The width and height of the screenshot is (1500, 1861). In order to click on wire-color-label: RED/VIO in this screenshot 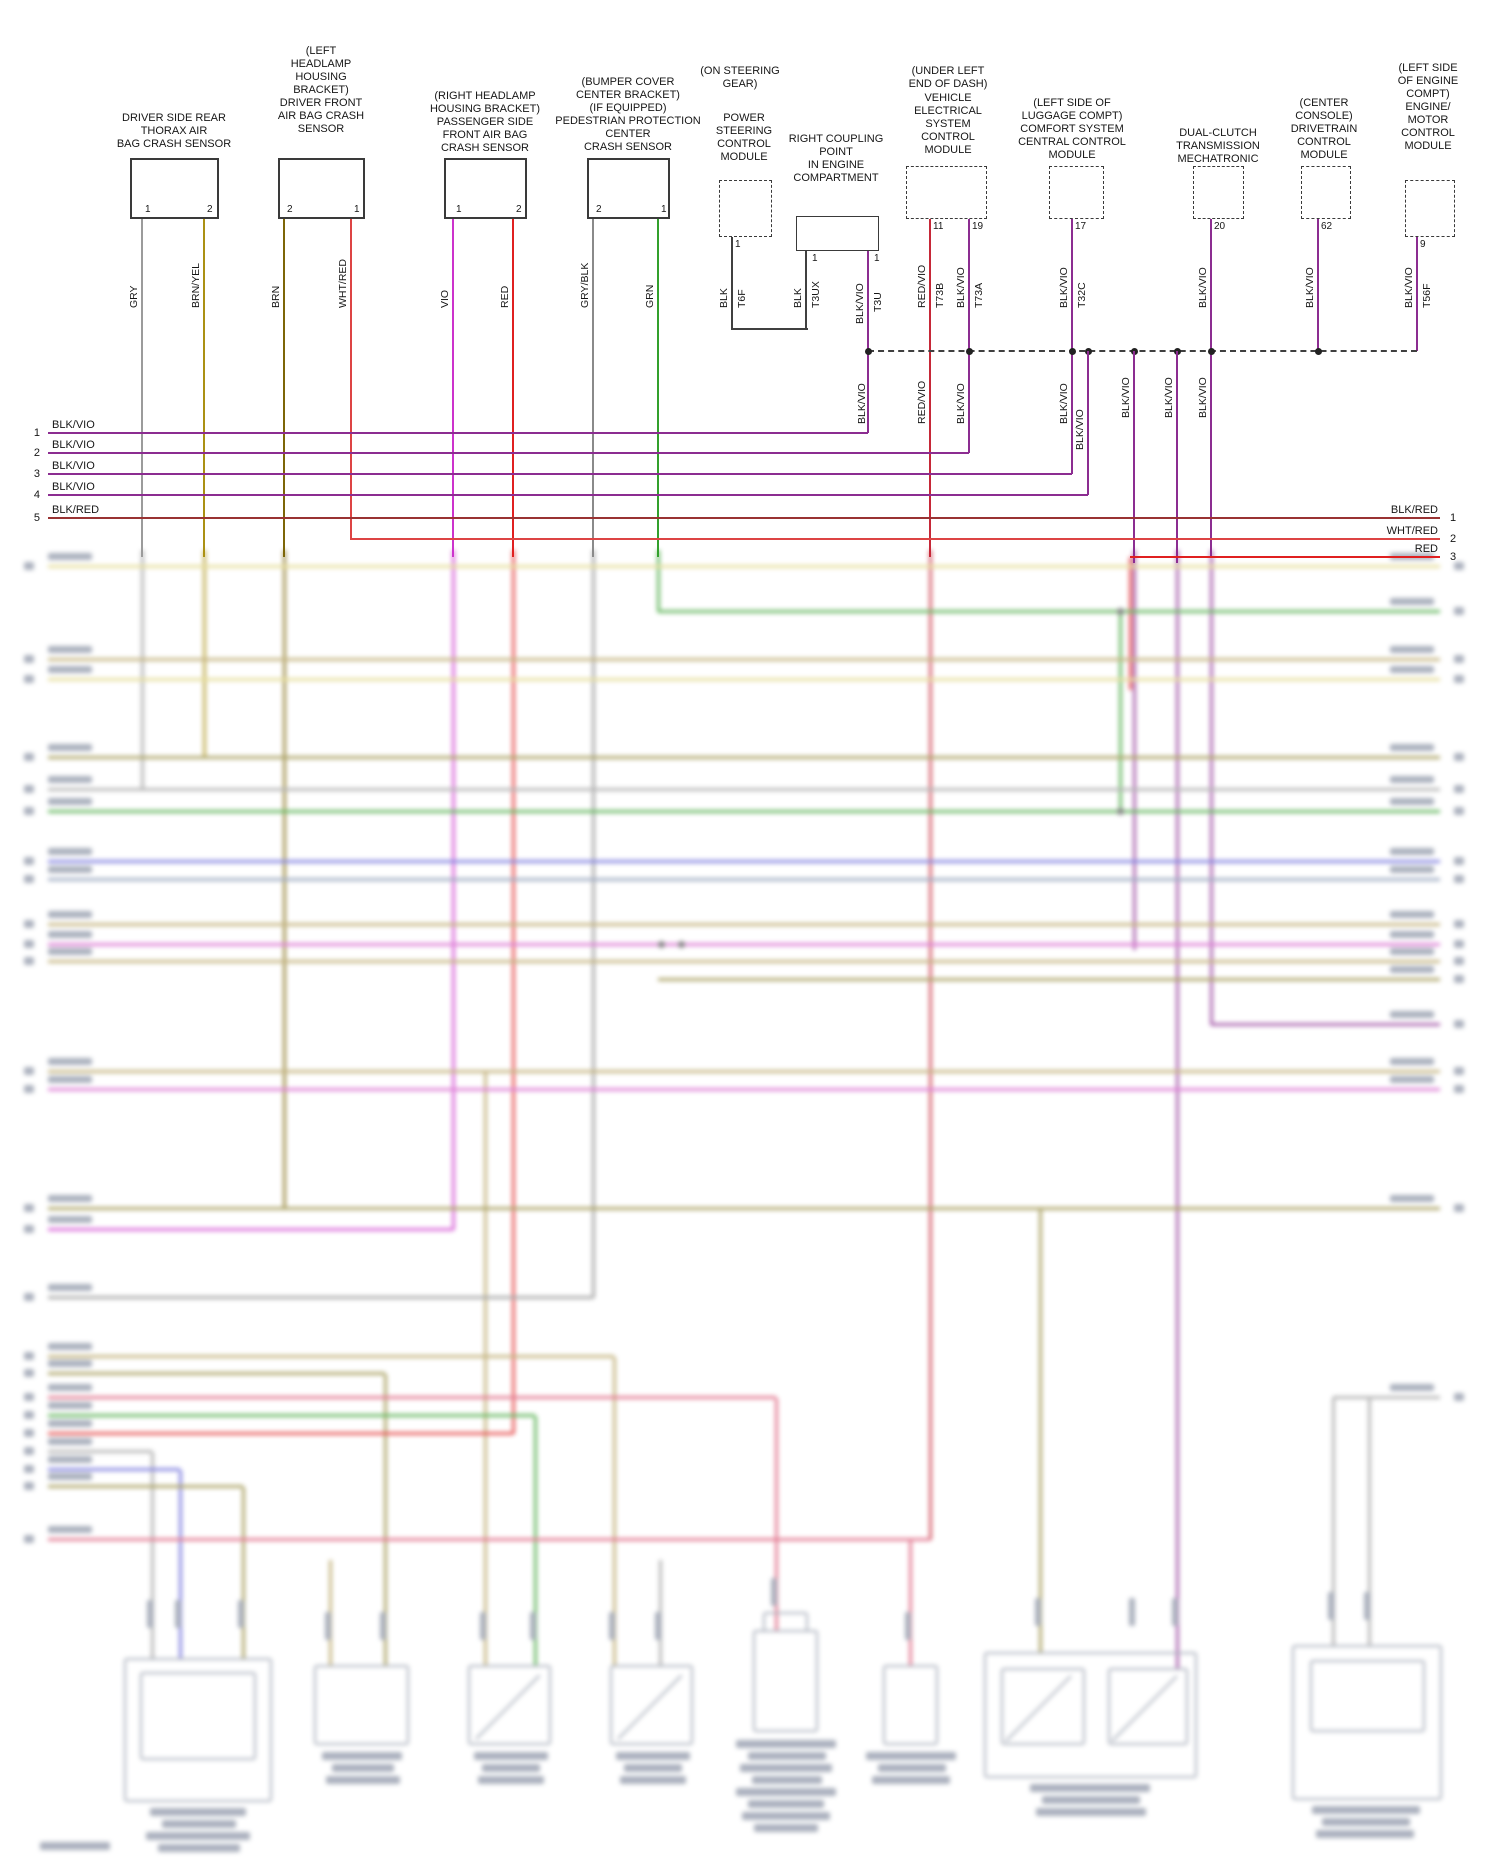, I will do `click(922, 286)`.